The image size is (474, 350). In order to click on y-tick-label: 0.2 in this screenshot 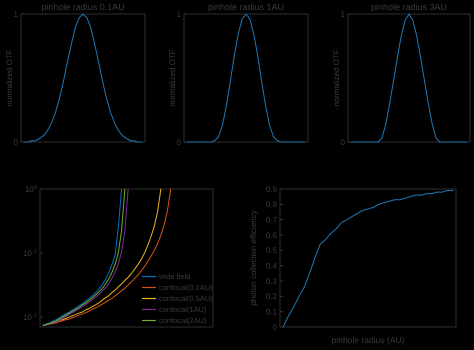, I will do `click(272, 297)`.